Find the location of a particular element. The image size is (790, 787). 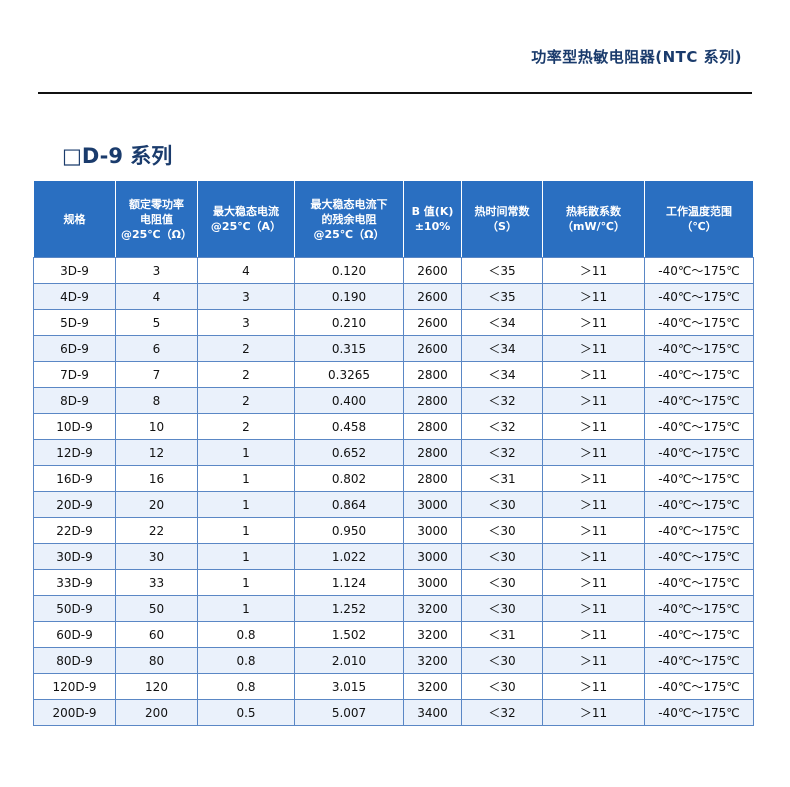

cell-thermal-time-constant: ＜35 is located at coordinates (502, 296).